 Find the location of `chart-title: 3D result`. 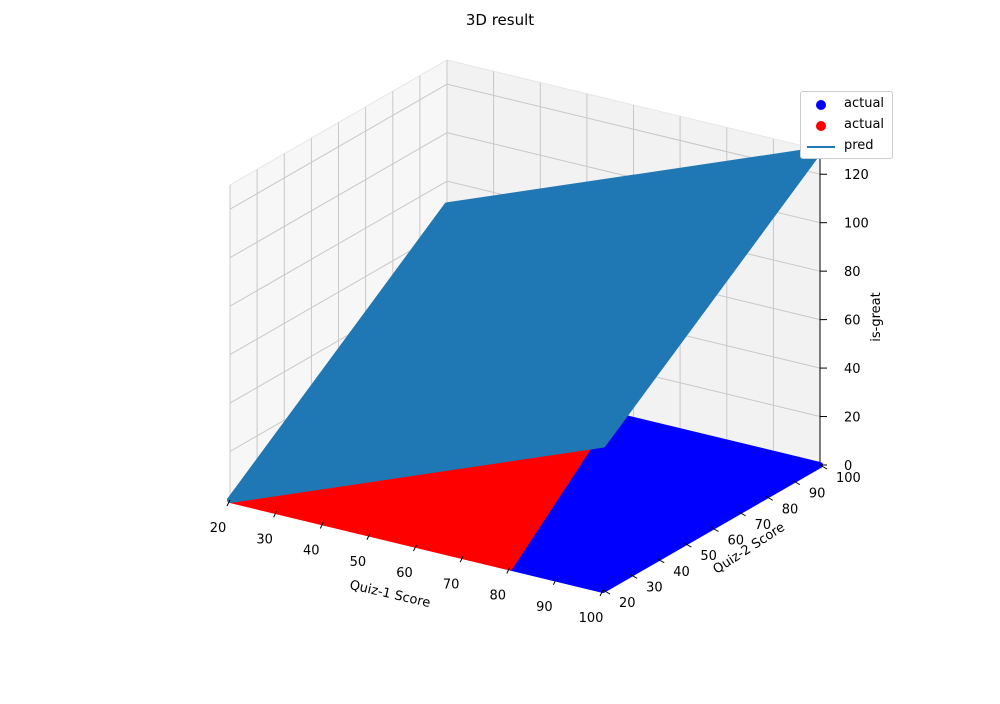

chart-title: 3D result is located at coordinates (500, 20).